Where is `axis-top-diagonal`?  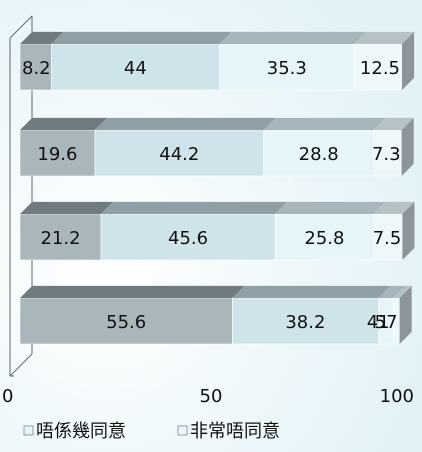
axis-top-diagonal is located at coordinates (21, 27).